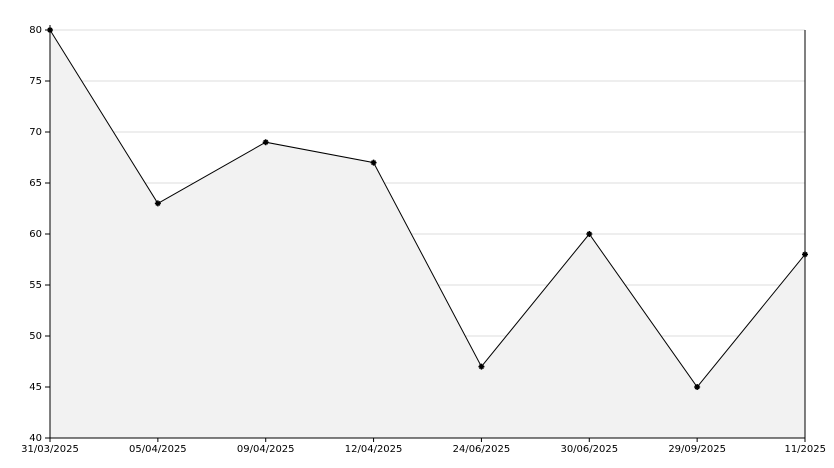  I want to click on y-tick-label: 65, so click(35, 183).